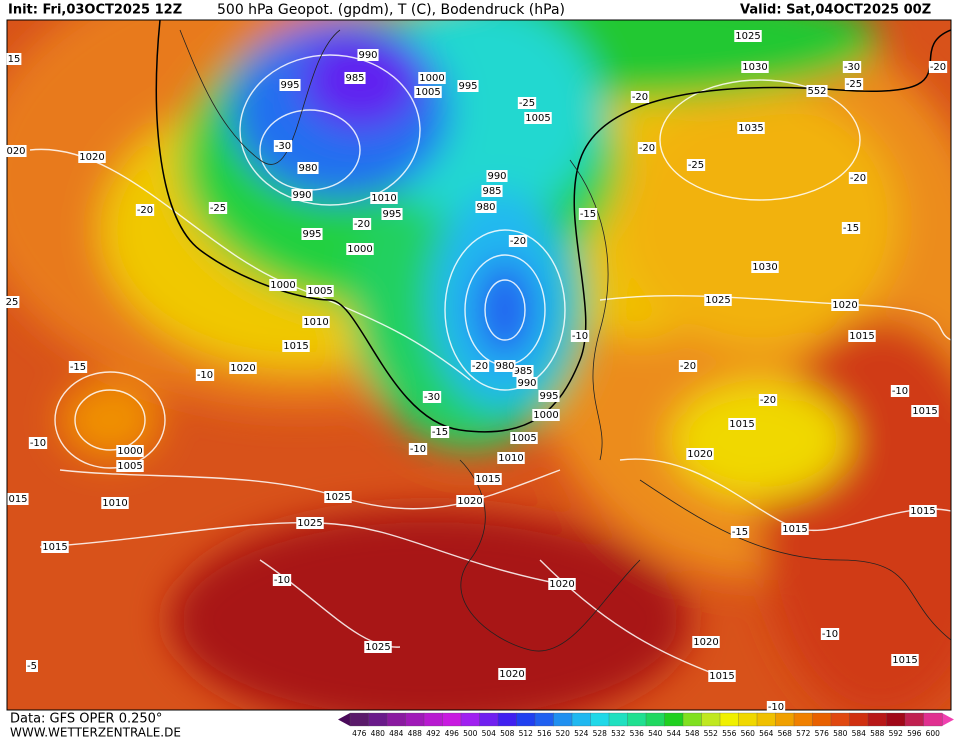 The width and height of the screenshot is (959, 741). Describe the element at coordinates (489, 733) in the screenshot. I see `colorbar-label: 504` at that location.